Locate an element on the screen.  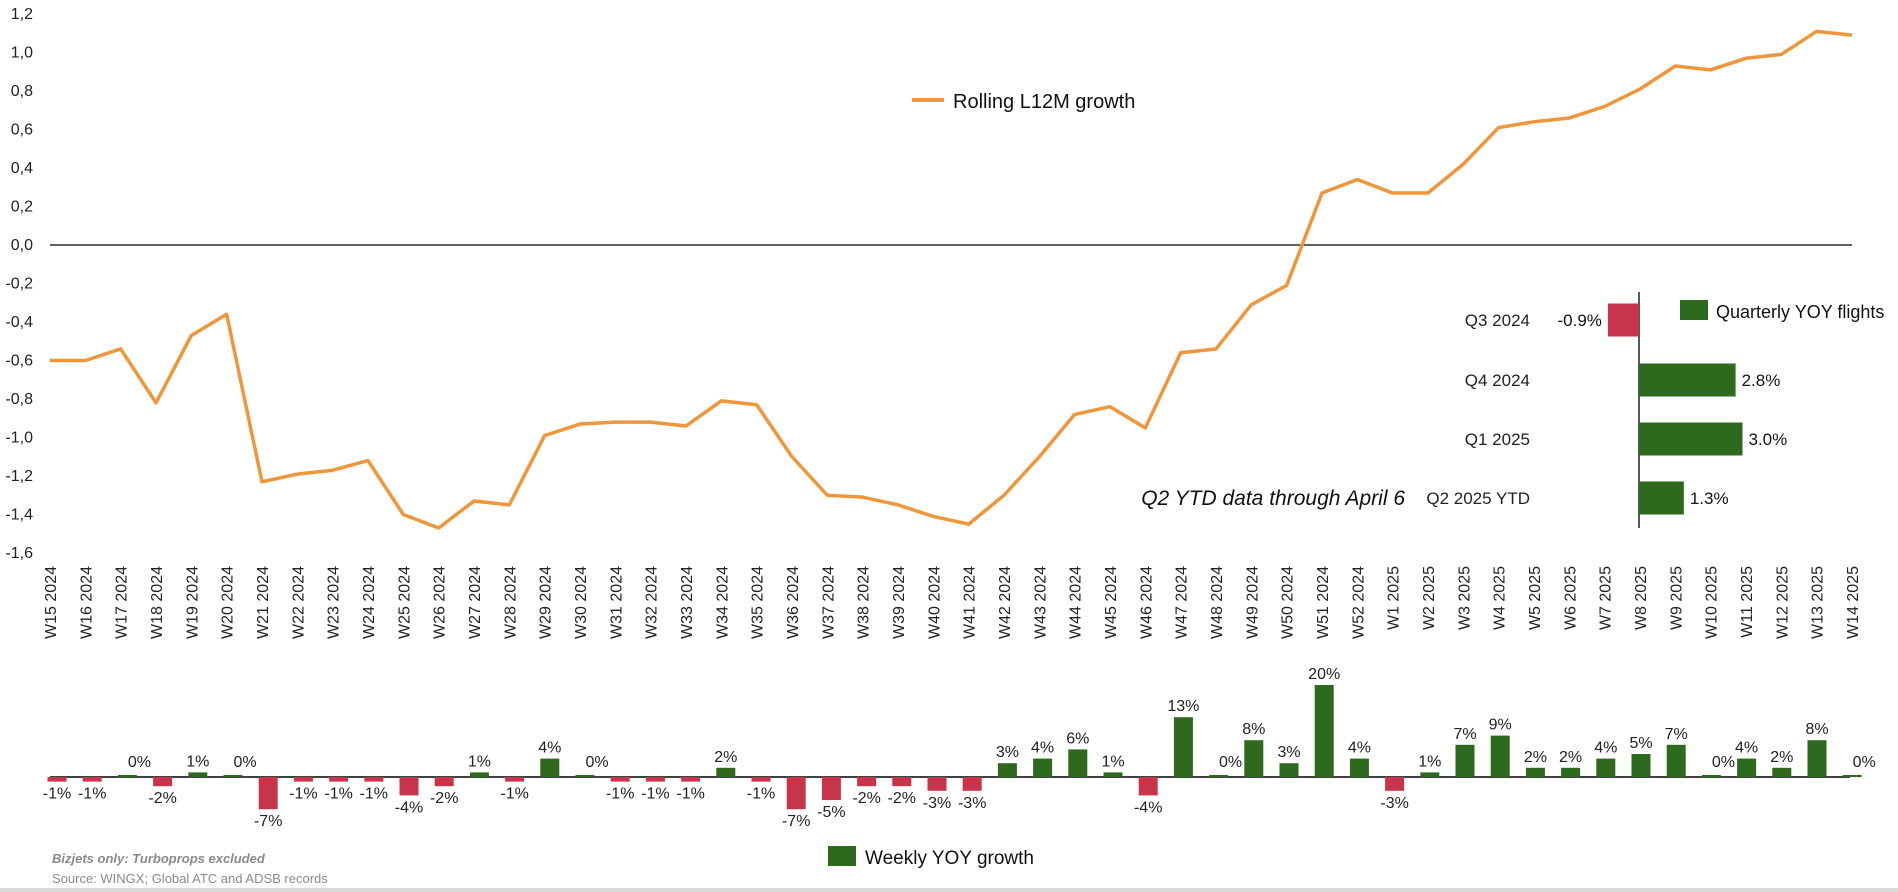
line-legend: Rolling L12M growth is located at coordinates (1023, 102).